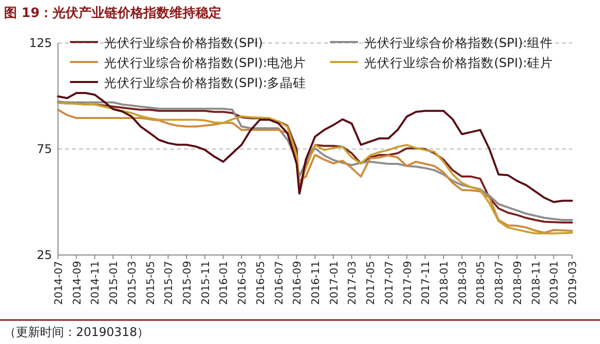 This screenshot has width=600, height=344. I want to click on x-tick-label: 2018-11, so click(536, 283).